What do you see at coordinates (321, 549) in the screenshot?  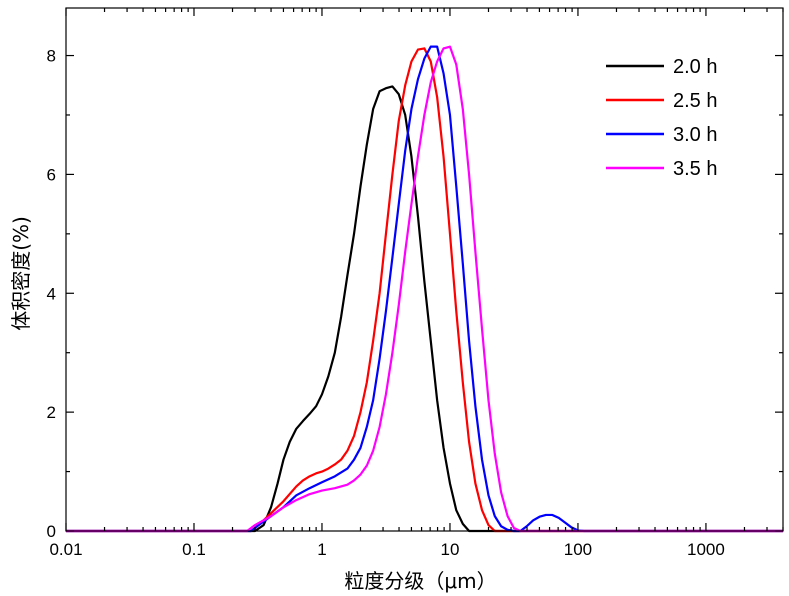 I see `x-tick-label: 1` at bounding box center [321, 549].